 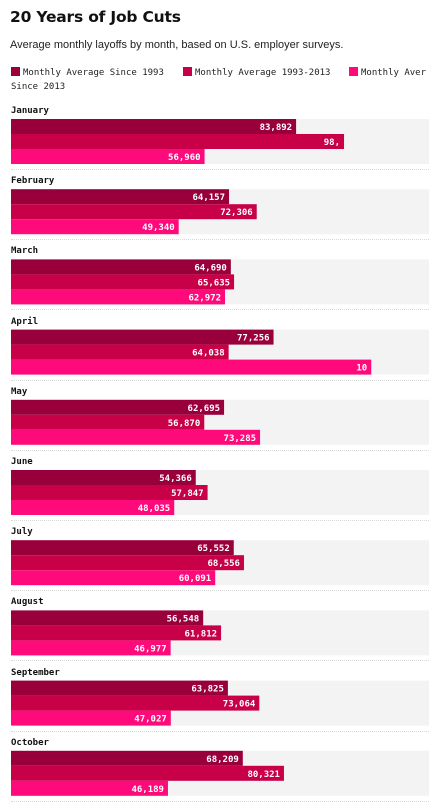 I want to click on value-label-january-series-2: 98,, so click(x=332, y=143).